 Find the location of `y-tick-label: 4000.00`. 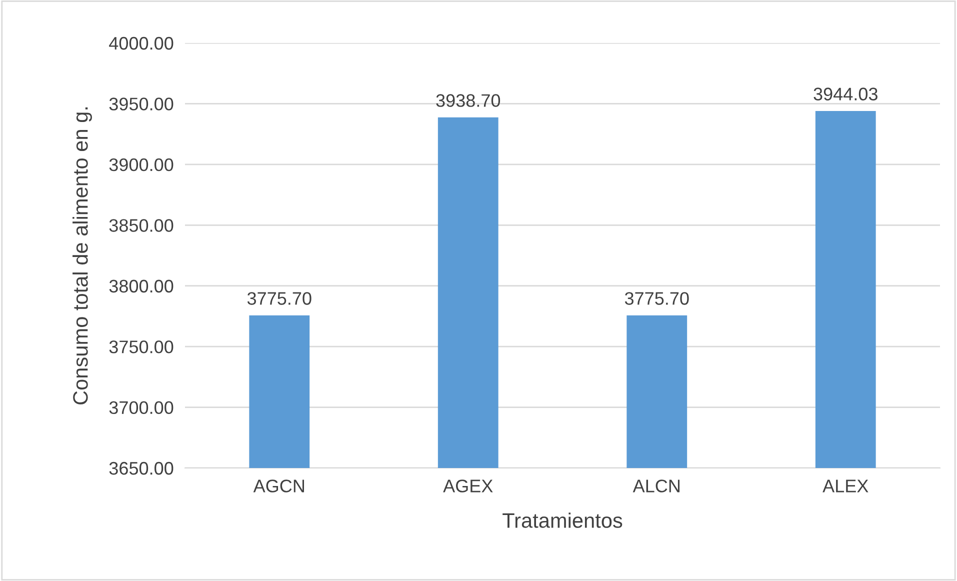

y-tick-label: 4000.00 is located at coordinates (141, 43).